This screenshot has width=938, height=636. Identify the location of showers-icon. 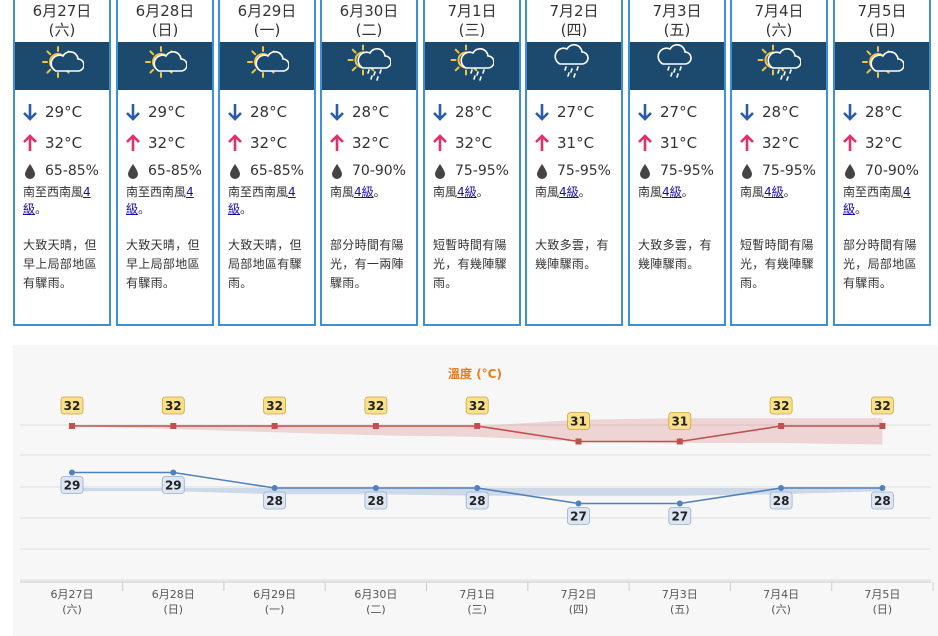
(677, 66).